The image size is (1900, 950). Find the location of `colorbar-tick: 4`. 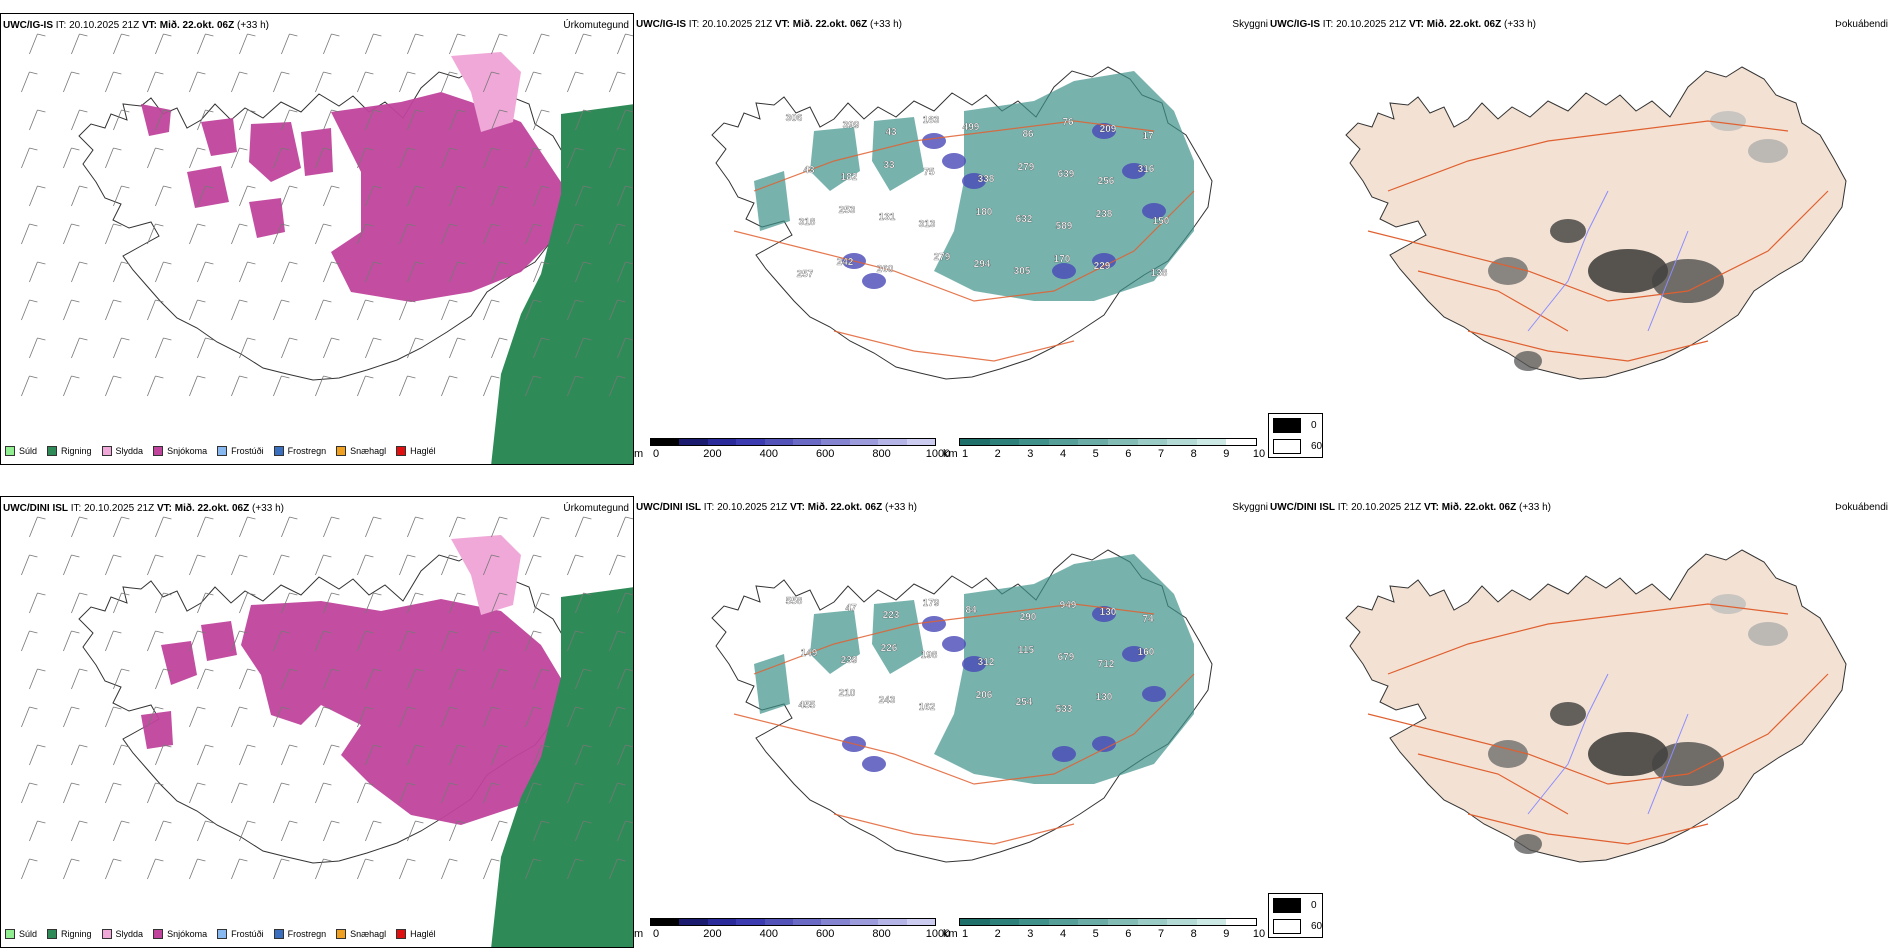

colorbar-tick: 4 is located at coordinates (1063, 934).